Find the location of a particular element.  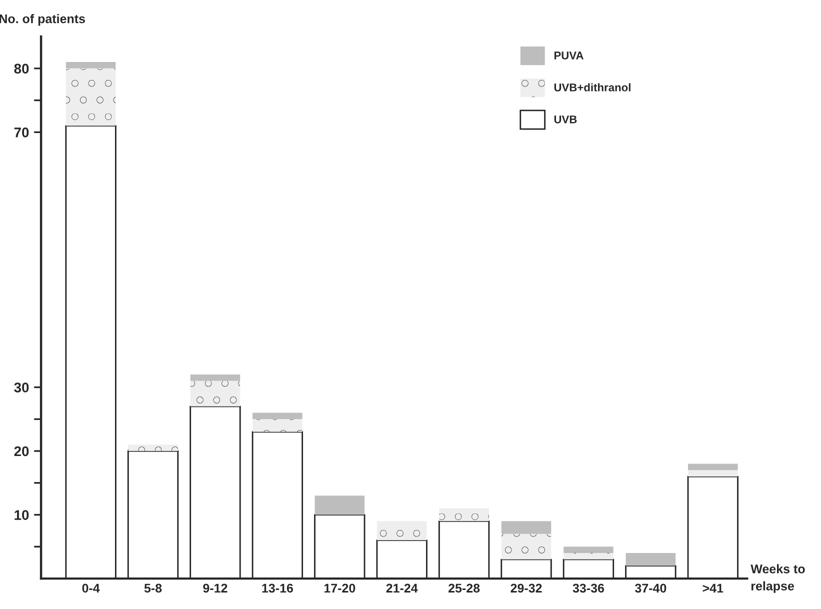

x-axis-title: Weeks to relapse is located at coordinates (777, 578).